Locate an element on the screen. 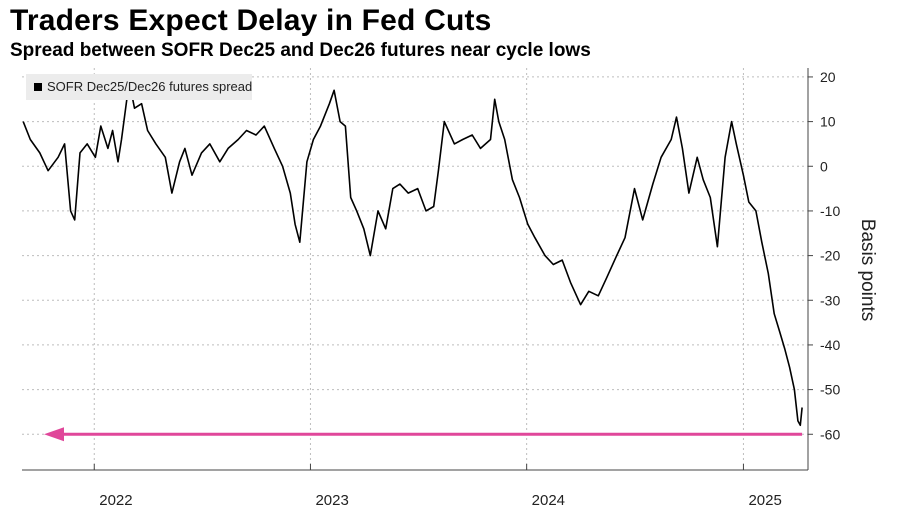 Image resolution: width=900 pixels, height=510 pixels. y-tick-label: 10 is located at coordinates (828, 122).